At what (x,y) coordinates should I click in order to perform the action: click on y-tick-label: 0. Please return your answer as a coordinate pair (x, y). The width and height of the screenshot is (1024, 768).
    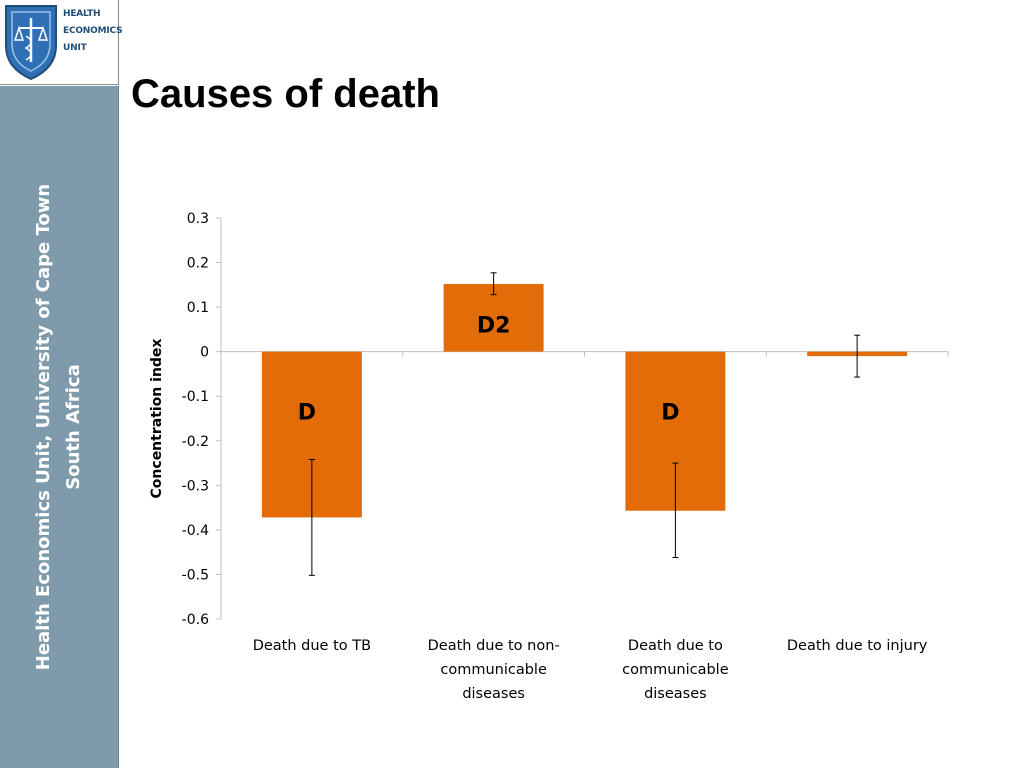
    Looking at the image, I should click on (204, 353).